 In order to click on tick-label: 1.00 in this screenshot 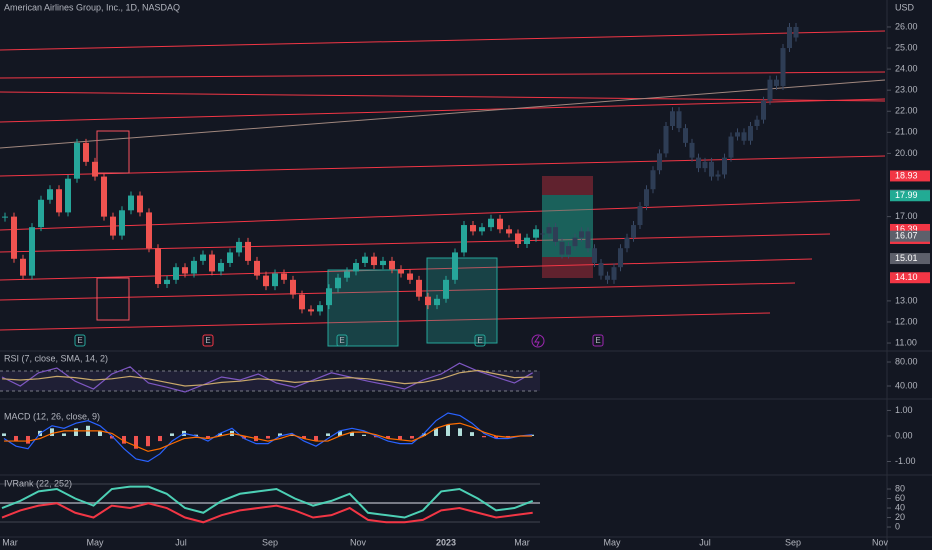, I will do `click(904, 410)`.